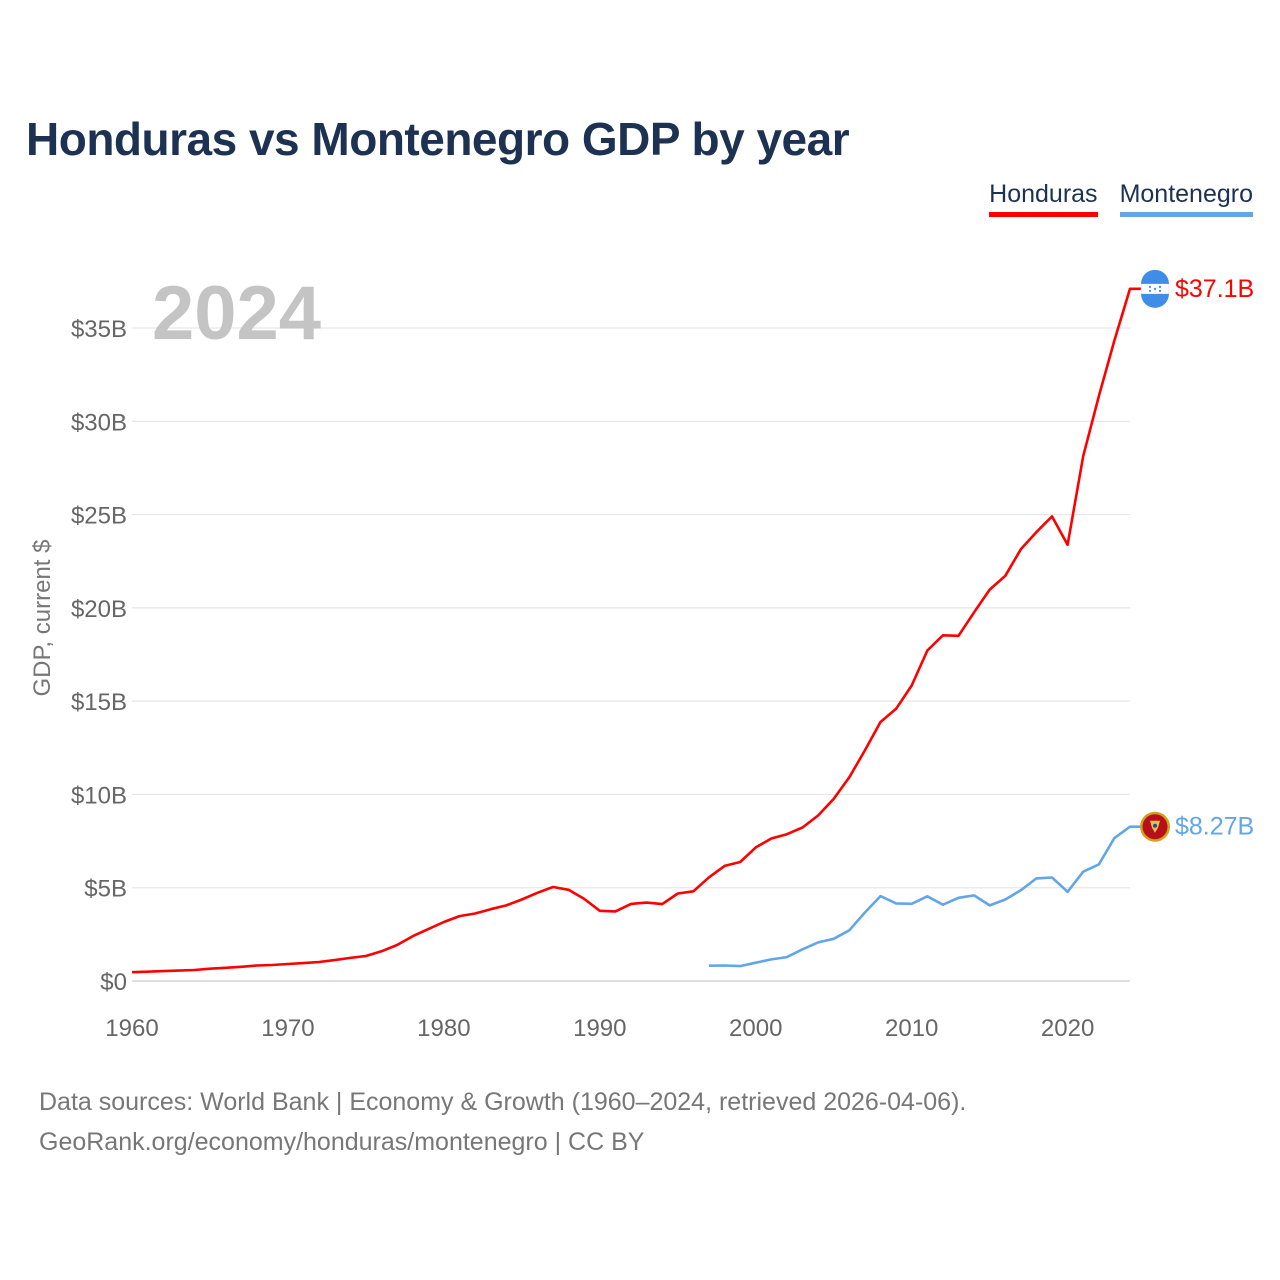  Describe the element at coordinates (1214, 827) in the screenshot. I see `end-value-label-montenegro: $8.27B` at that location.